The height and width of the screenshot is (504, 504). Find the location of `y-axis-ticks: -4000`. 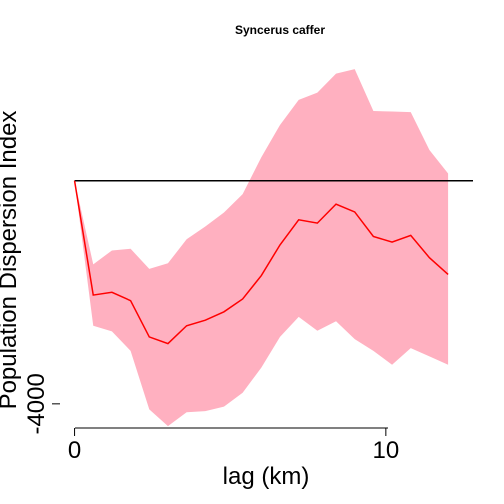

y-axis-ticks: -4000 is located at coordinates (41, 404).